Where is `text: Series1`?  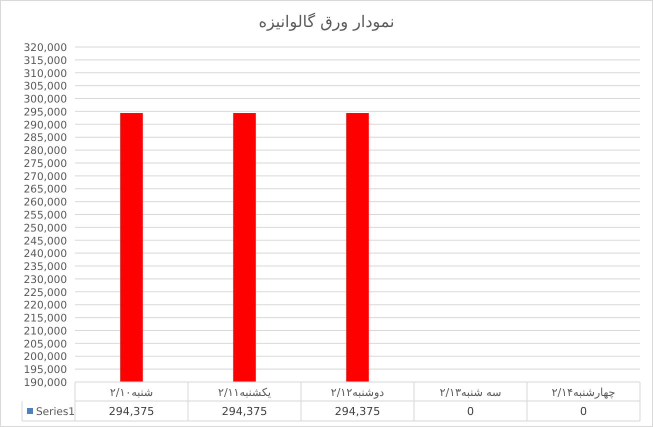 text: Series1 is located at coordinates (55, 412).